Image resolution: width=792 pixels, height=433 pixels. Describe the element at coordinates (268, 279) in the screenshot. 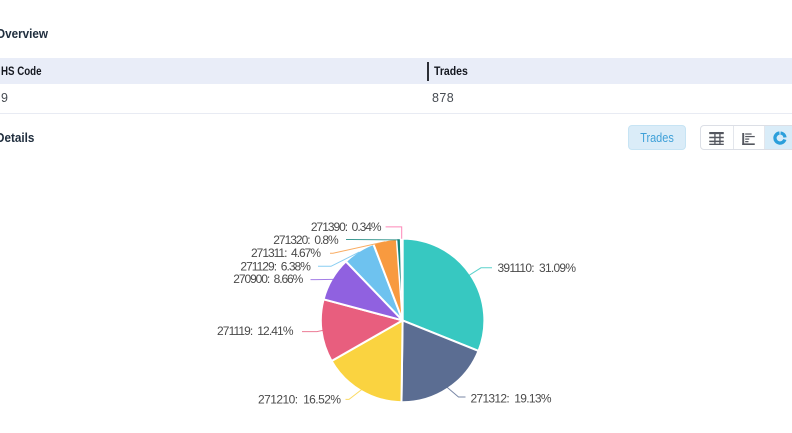

I see `svg-text: 270900: 8.66%` at that location.